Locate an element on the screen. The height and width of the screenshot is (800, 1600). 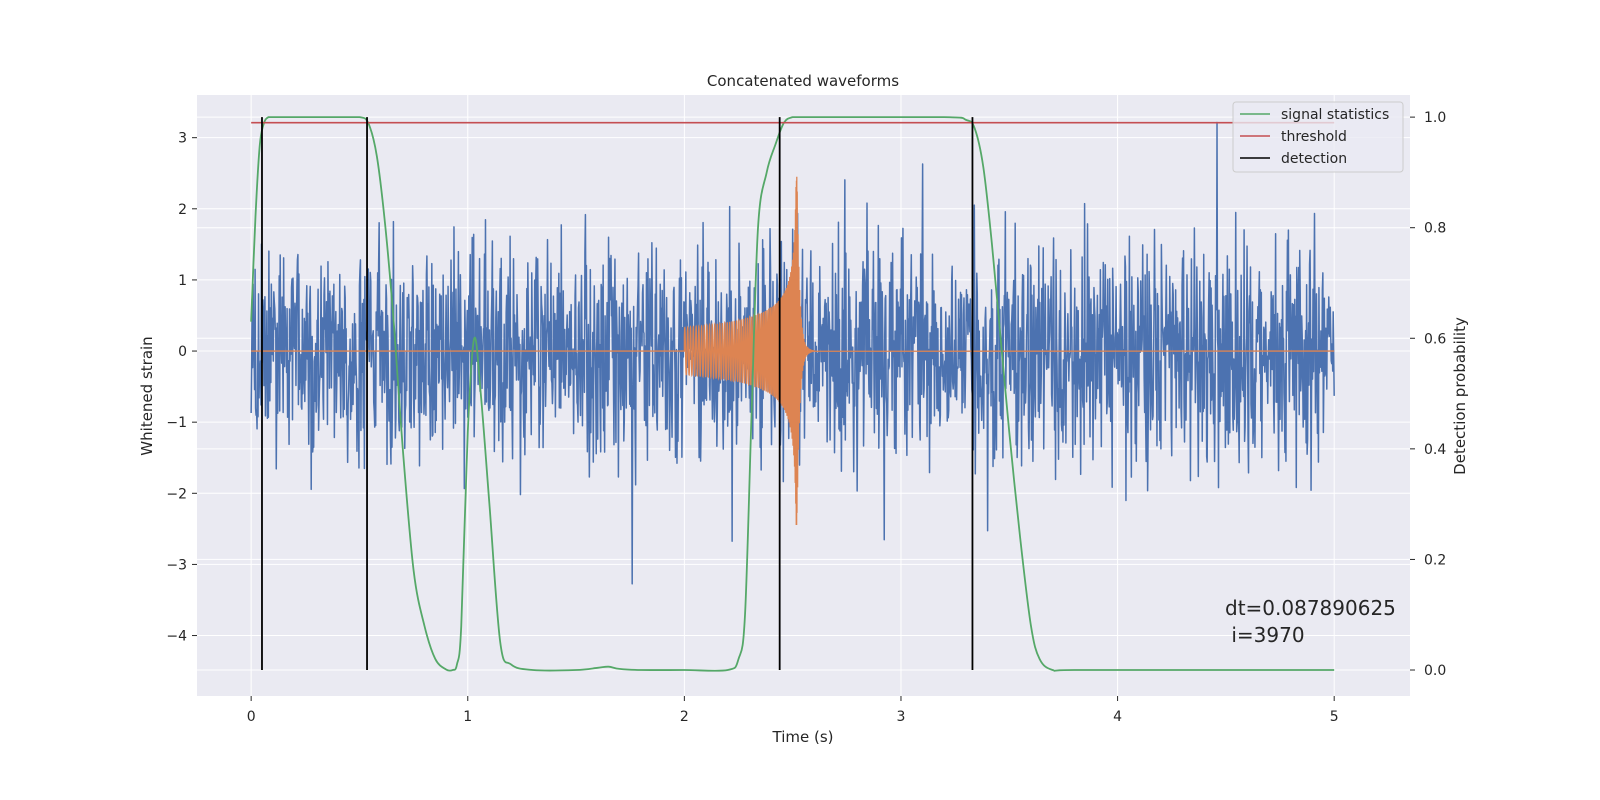
x-tick-label-5: 5 is located at coordinates (1334, 717).